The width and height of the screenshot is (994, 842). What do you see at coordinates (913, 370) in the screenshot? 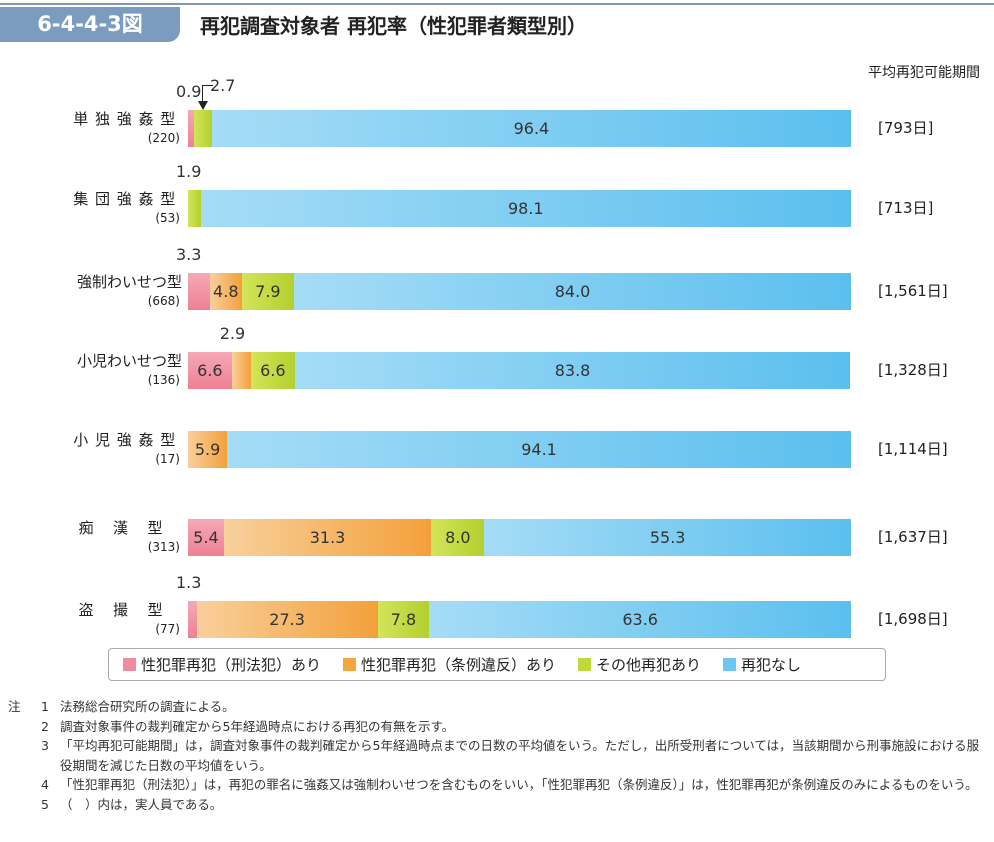
I see `days-value: [1,328日]` at bounding box center [913, 370].